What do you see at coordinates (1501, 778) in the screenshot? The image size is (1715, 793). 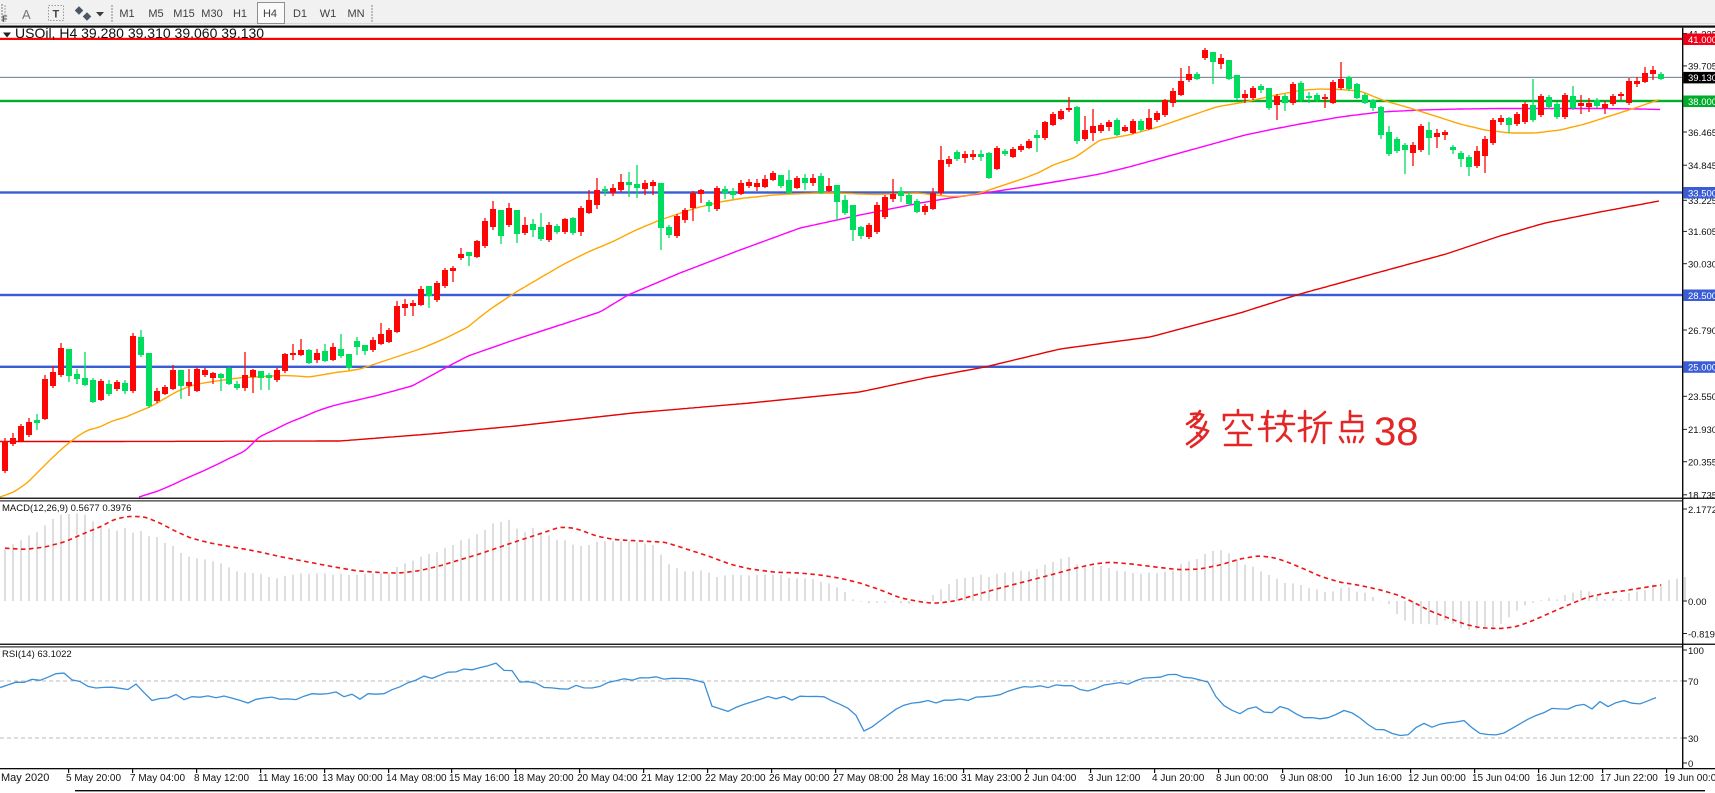 I see `svg-text: 15 Jun 04:00` at bounding box center [1501, 778].